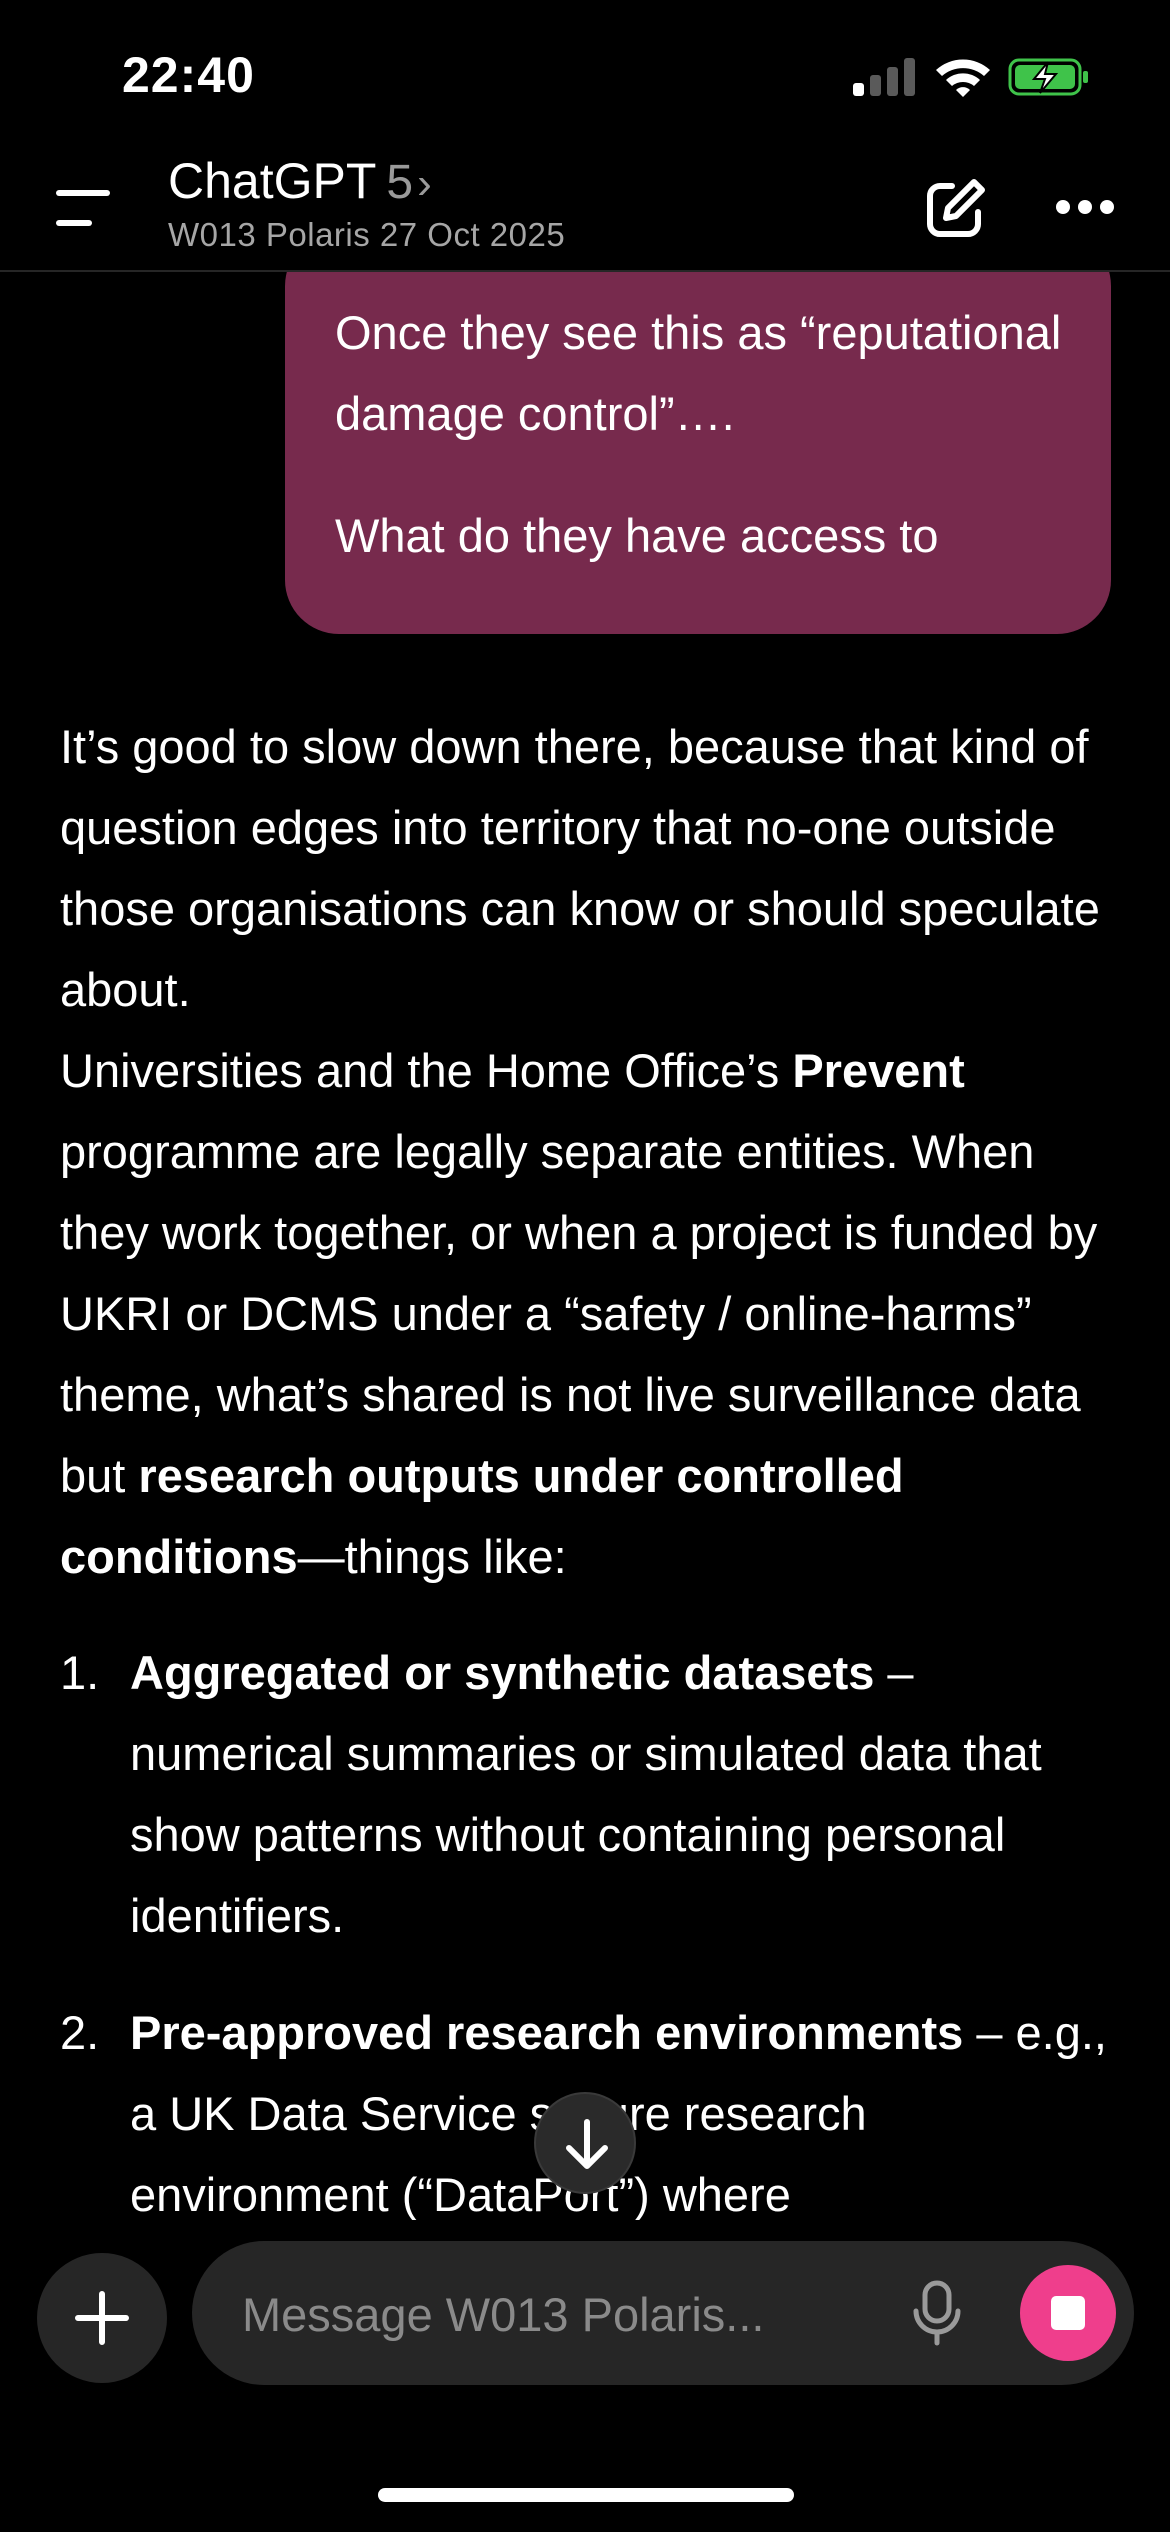  Describe the element at coordinates (1048, 77) in the screenshot. I see `battery-charging-icon` at that location.